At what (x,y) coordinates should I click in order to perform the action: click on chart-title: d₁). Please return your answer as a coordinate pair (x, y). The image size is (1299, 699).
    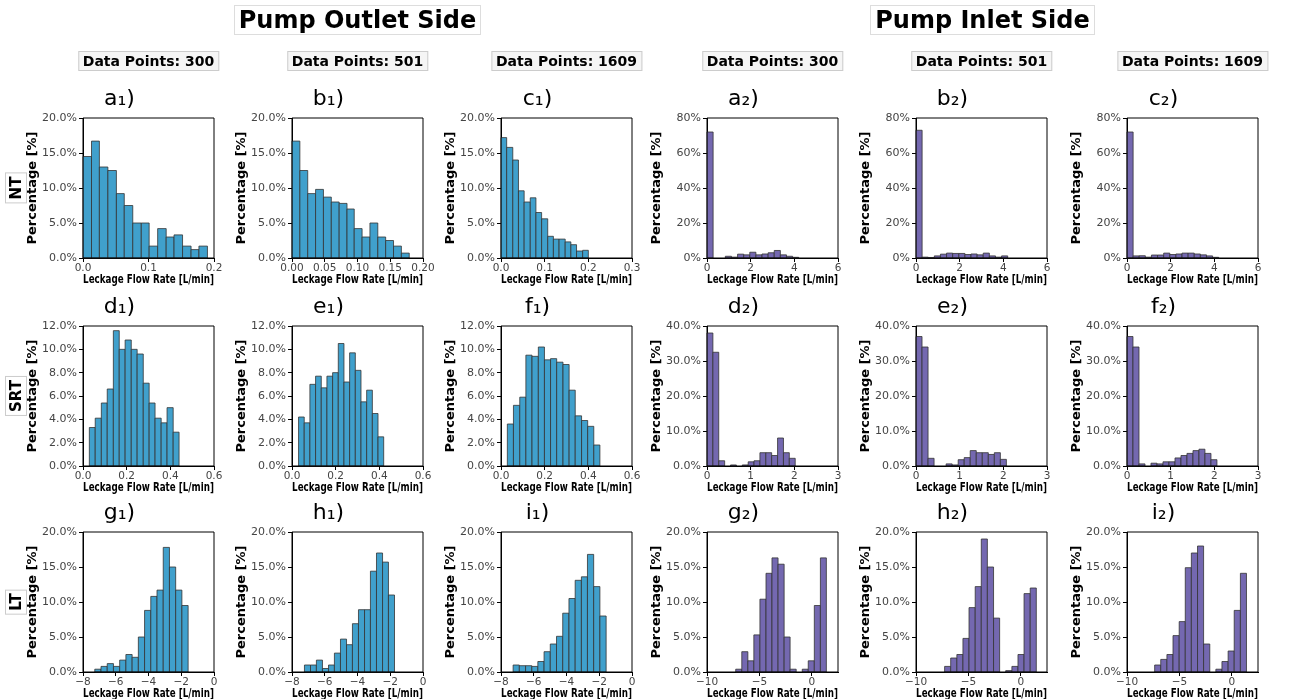
    Looking at the image, I should click on (119, 305).